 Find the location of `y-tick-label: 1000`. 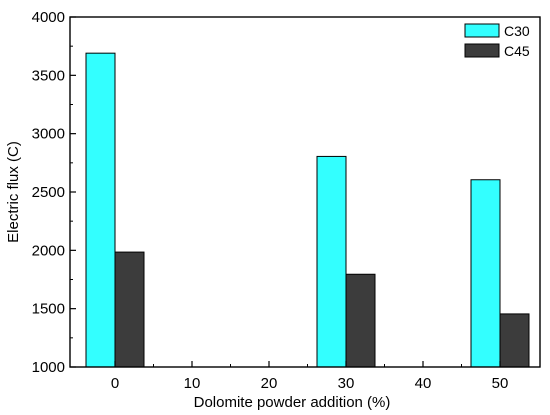

y-tick-label: 1000 is located at coordinates (48, 367).